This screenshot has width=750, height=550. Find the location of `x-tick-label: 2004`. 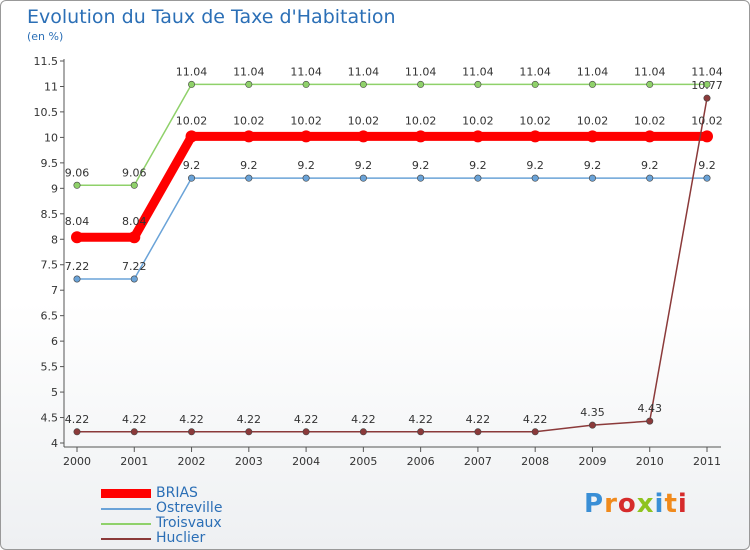

x-tick-label: 2004 is located at coordinates (306, 461).